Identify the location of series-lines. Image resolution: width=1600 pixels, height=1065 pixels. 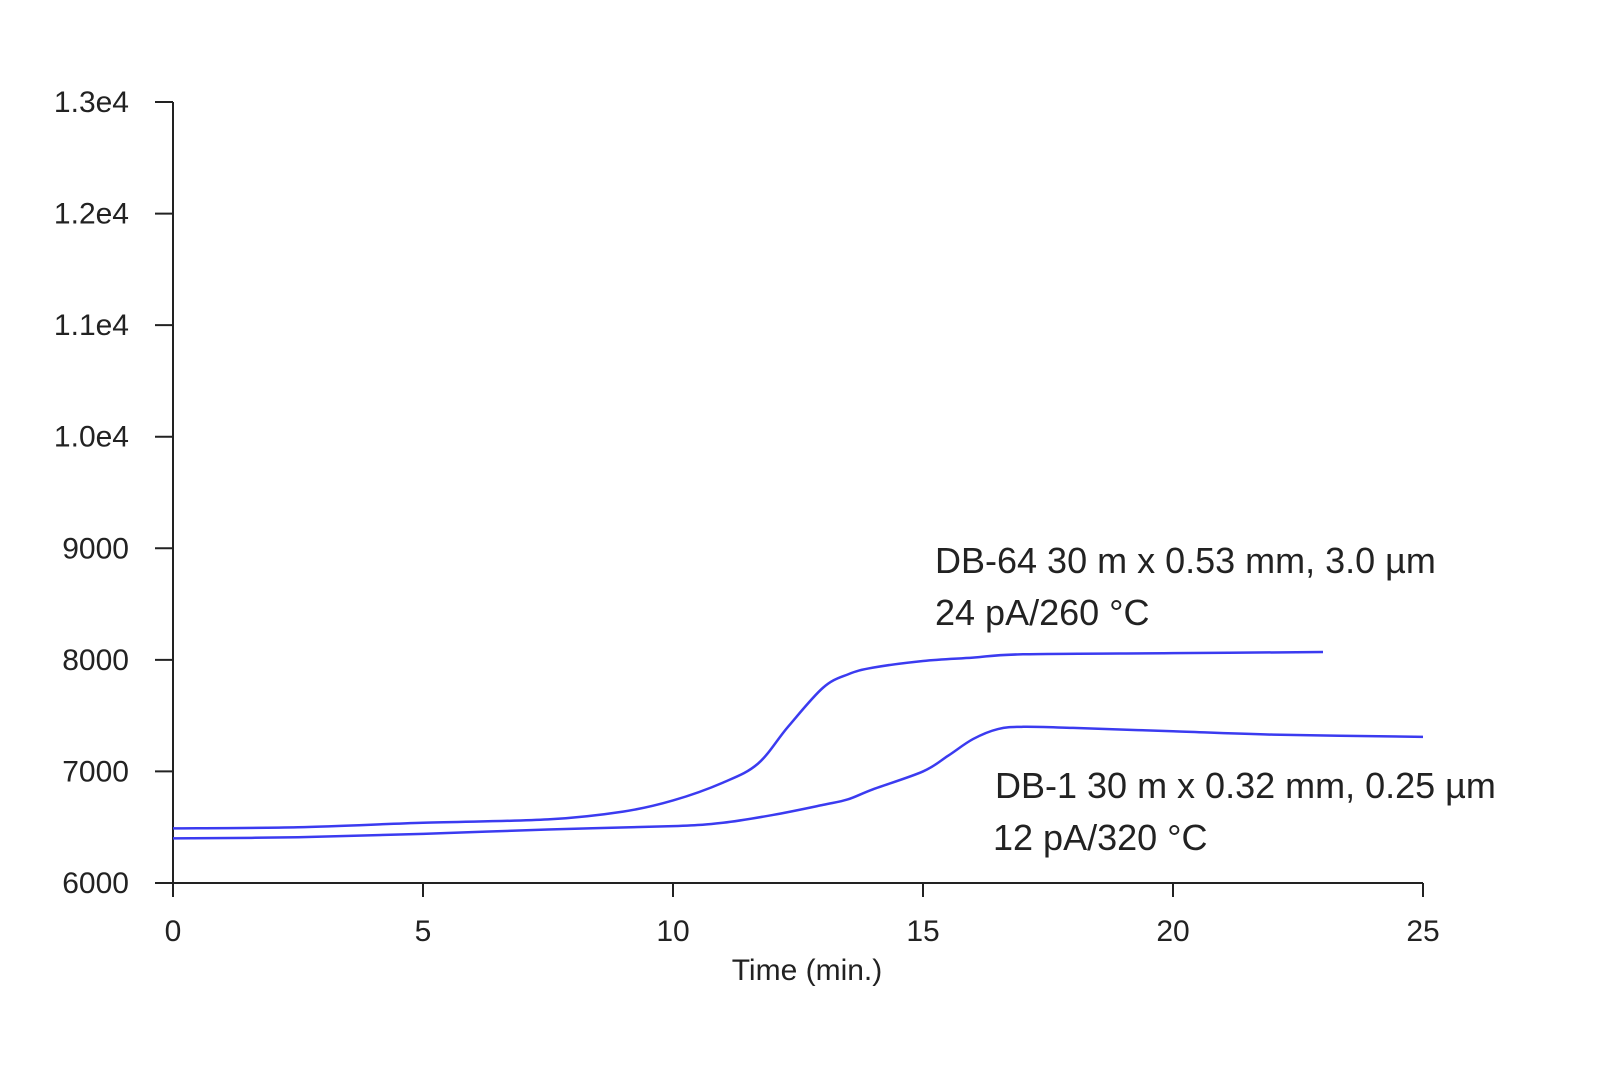
(798, 745).